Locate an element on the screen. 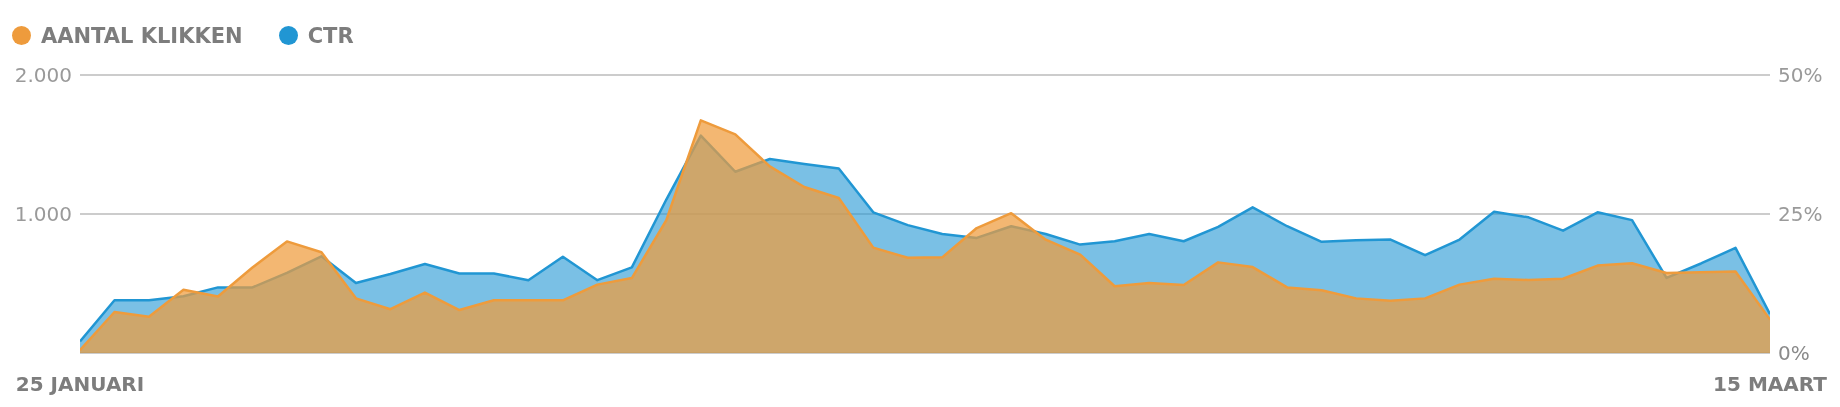  y2-tick-label: 25% is located at coordinates (1800, 214).